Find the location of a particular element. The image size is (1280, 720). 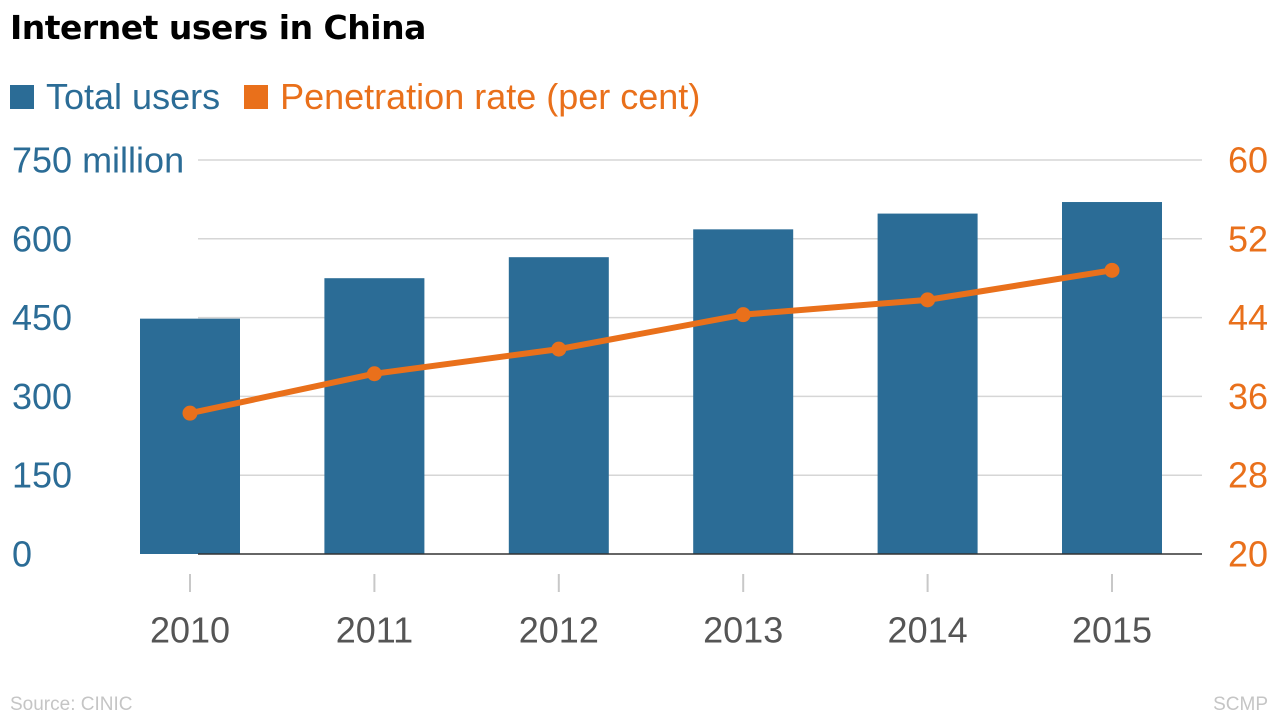

legend-item-penetration-rate: Penetration rate (per cent) is located at coordinates (472, 97).